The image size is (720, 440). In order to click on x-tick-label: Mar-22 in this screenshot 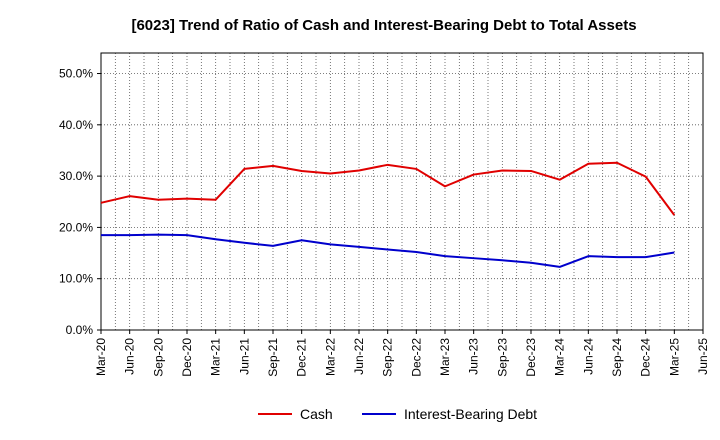, I will do `click(330, 357)`.